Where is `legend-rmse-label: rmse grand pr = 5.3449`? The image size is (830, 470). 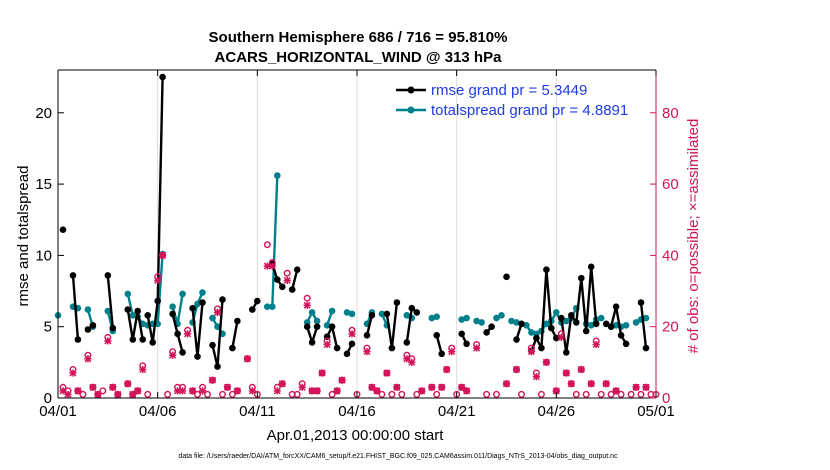
legend-rmse-label: rmse grand pr = 5.3449 is located at coordinates (509, 90).